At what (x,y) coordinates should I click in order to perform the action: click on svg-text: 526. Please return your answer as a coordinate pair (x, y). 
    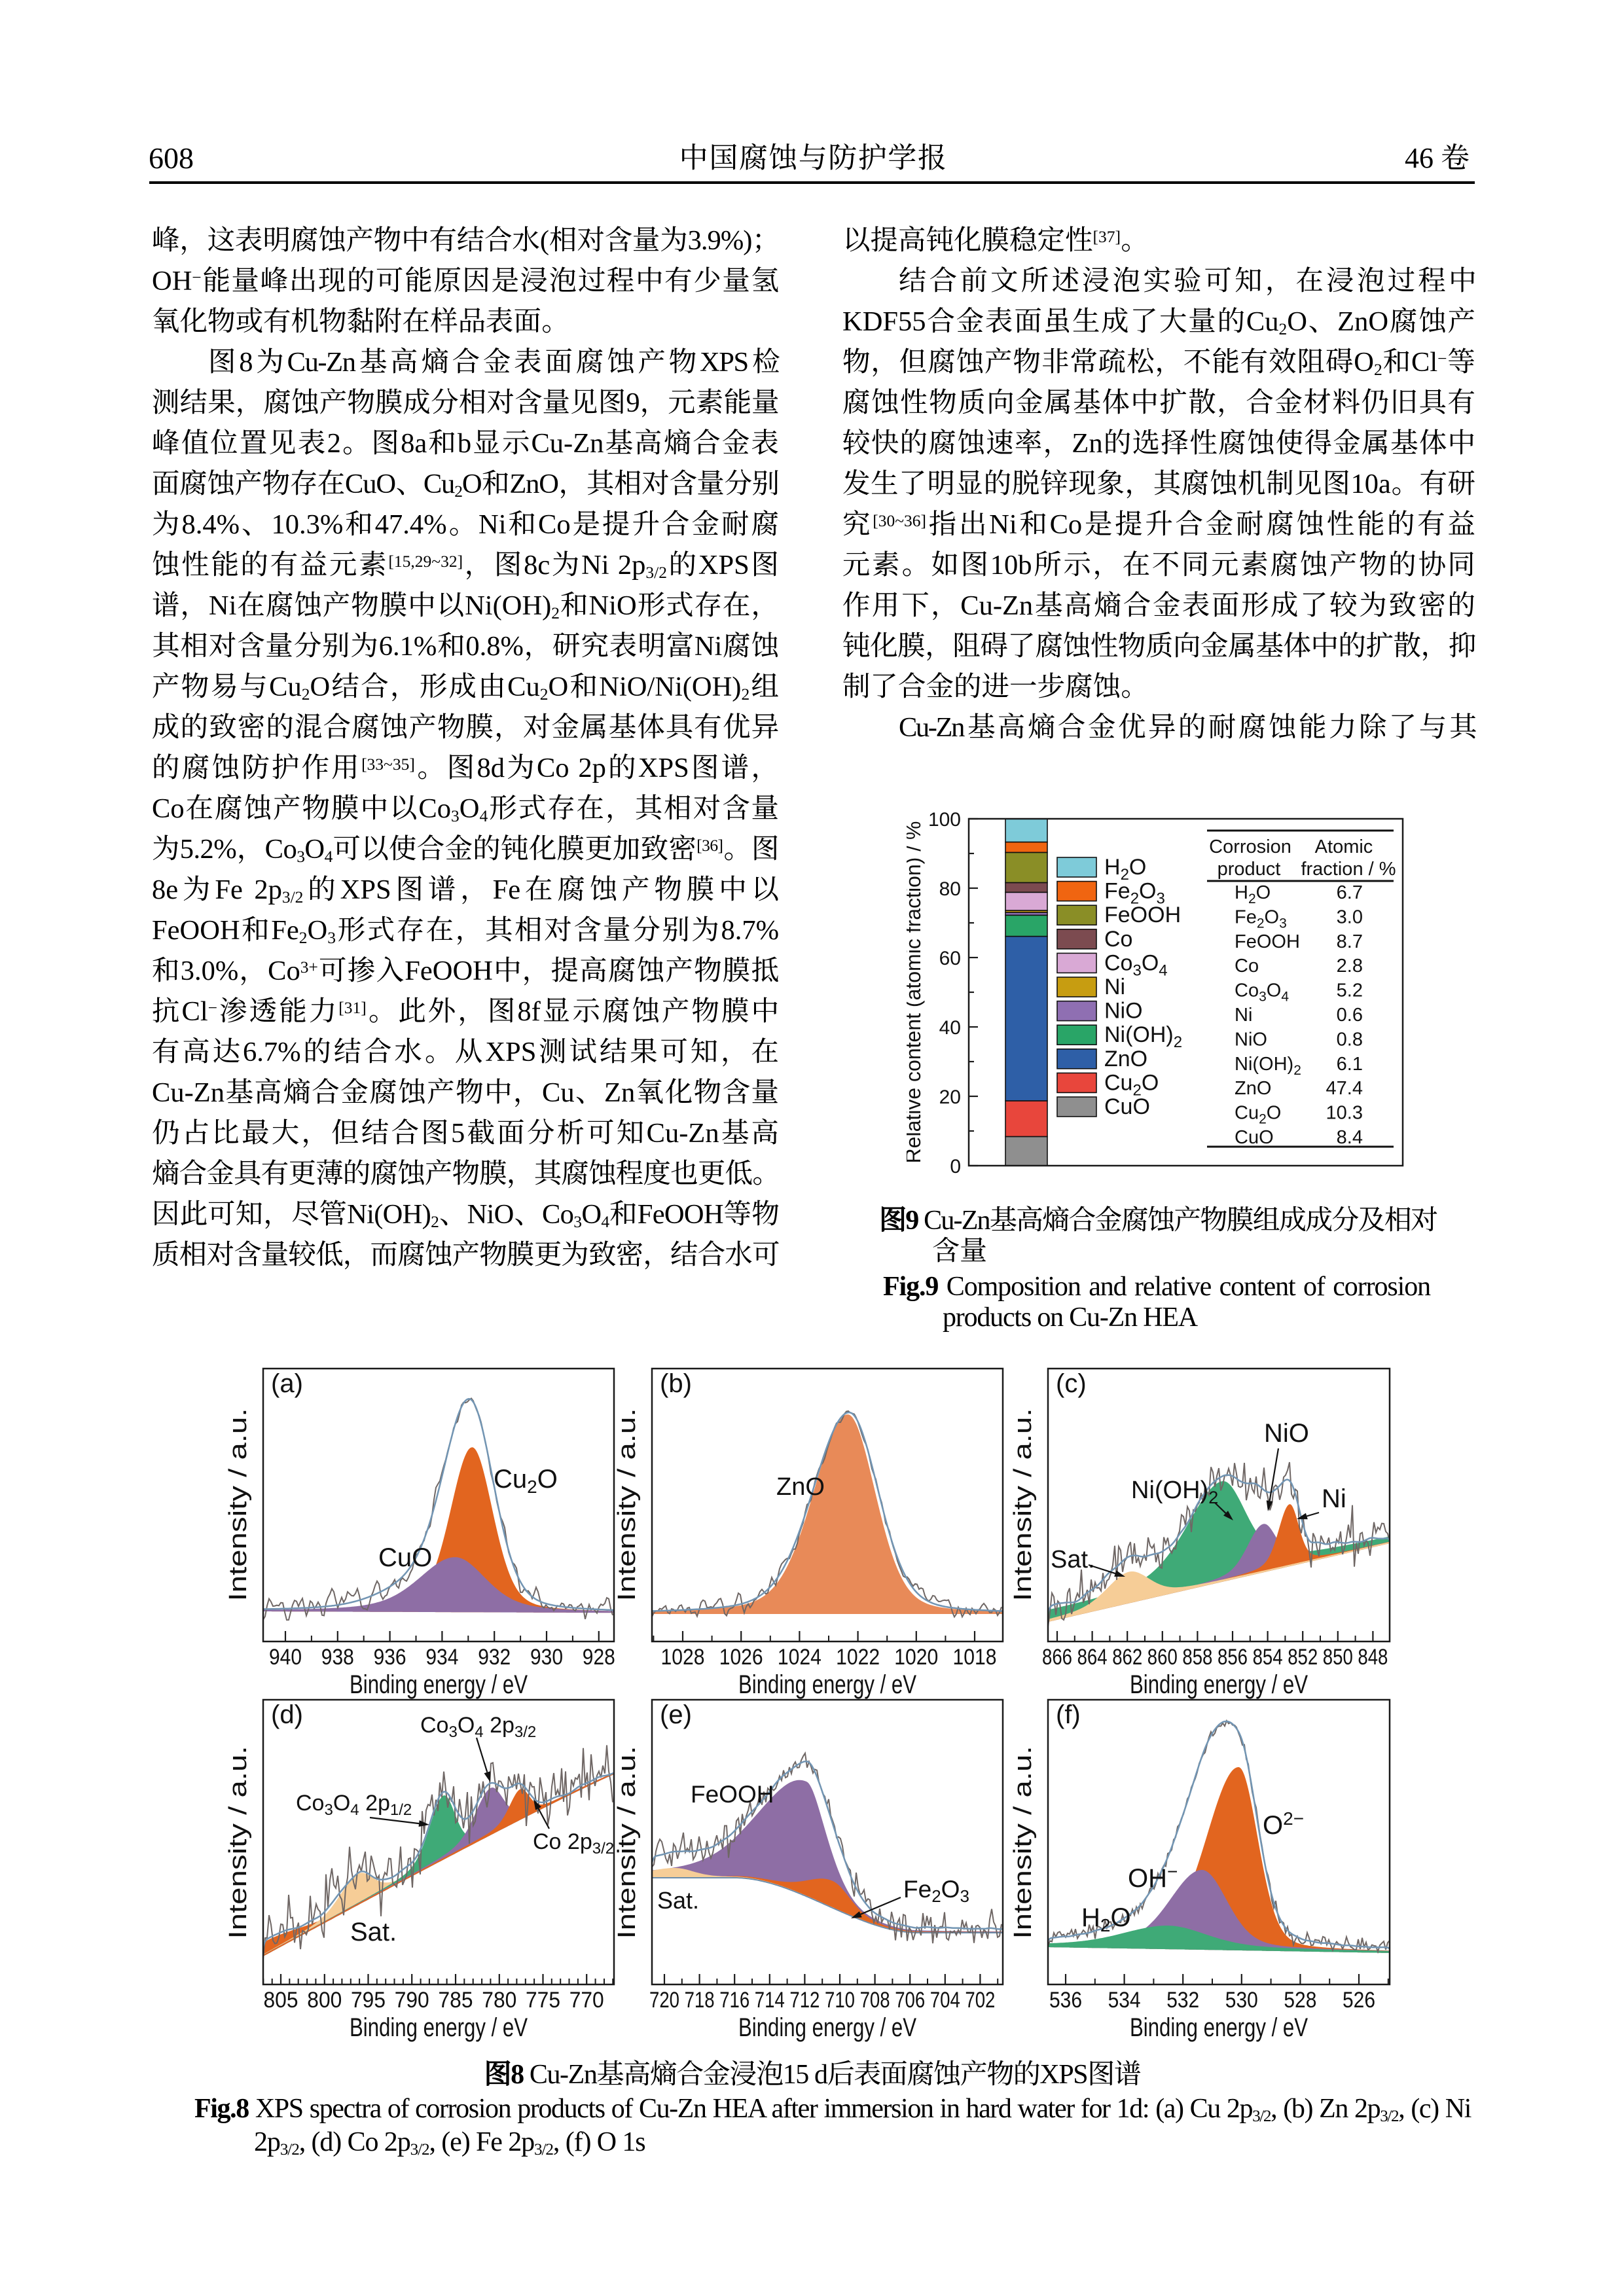
    Looking at the image, I should click on (1359, 2000).